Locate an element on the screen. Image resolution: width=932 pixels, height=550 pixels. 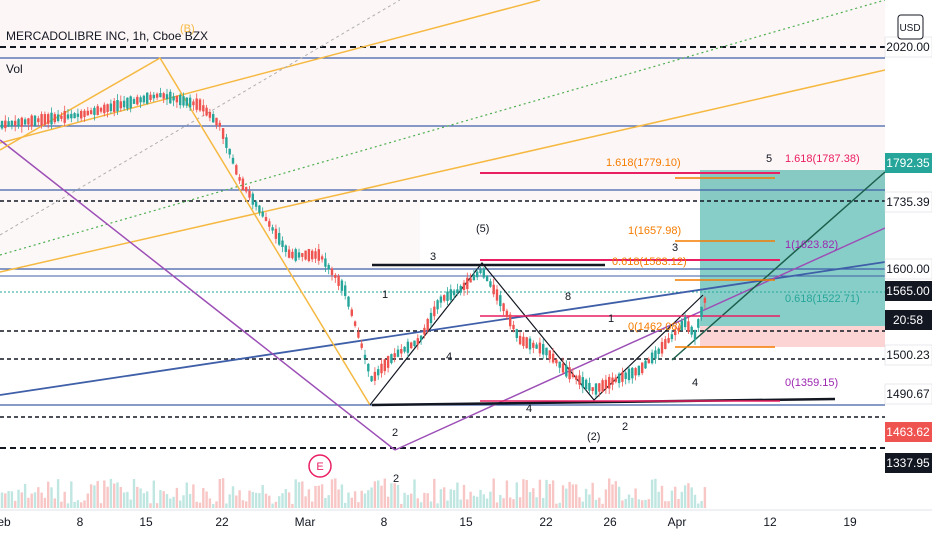
currency-label: USD is located at coordinates (909, 28).